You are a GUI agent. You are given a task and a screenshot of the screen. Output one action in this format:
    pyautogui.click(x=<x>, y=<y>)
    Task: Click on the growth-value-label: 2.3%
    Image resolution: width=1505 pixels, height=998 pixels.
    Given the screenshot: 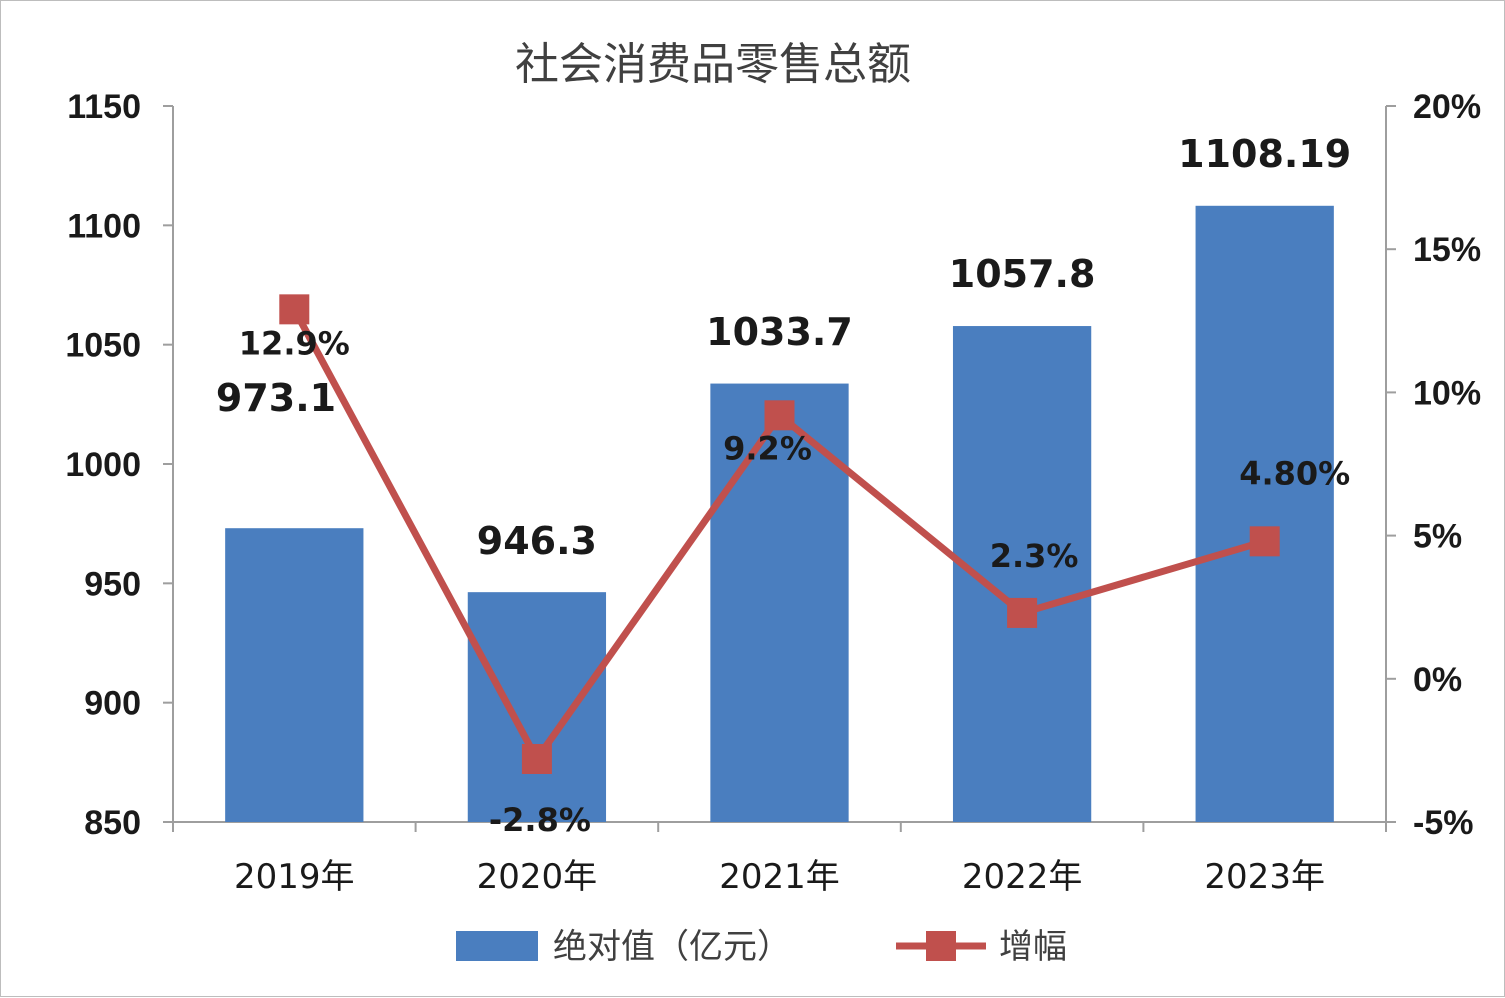 What is the action you would take?
    pyautogui.click(x=1034, y=556)
    